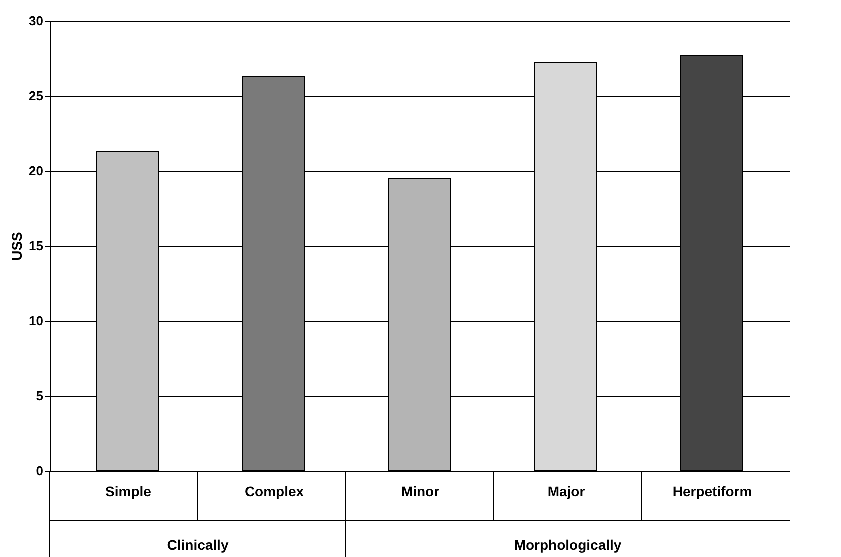 The width and height of the screenshot is (841, 557). Describe the element at coordinates (568, 545) in the screenshot. I see `text: Morphologically` at that location.